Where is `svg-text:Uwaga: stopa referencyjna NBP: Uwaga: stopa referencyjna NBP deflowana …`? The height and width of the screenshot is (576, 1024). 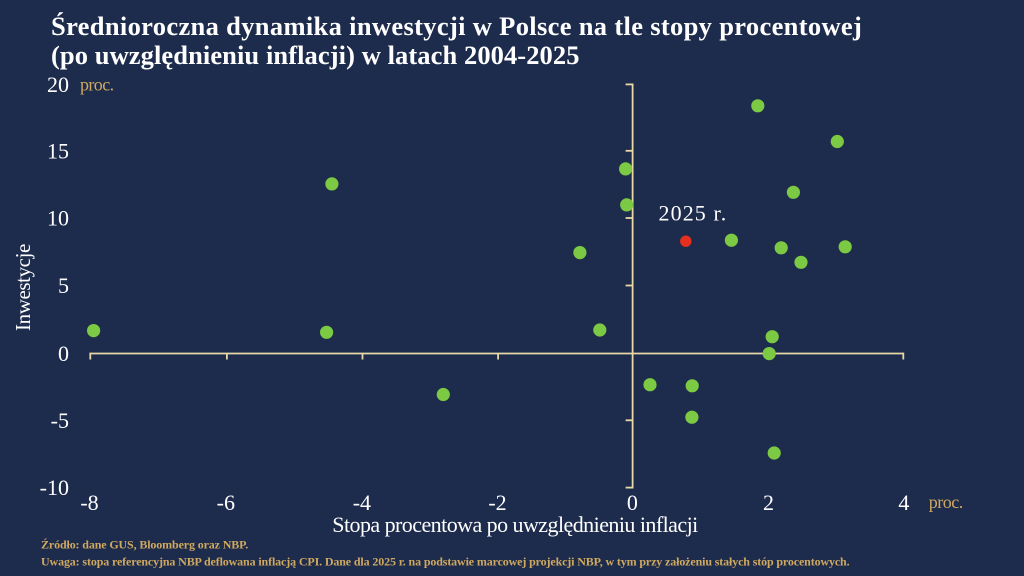 svg-text:Uwaga: stopa referencyjna NBP: Uwaga: stopa referencyjna NBP deflowana … is located at coordinates (445, 562).